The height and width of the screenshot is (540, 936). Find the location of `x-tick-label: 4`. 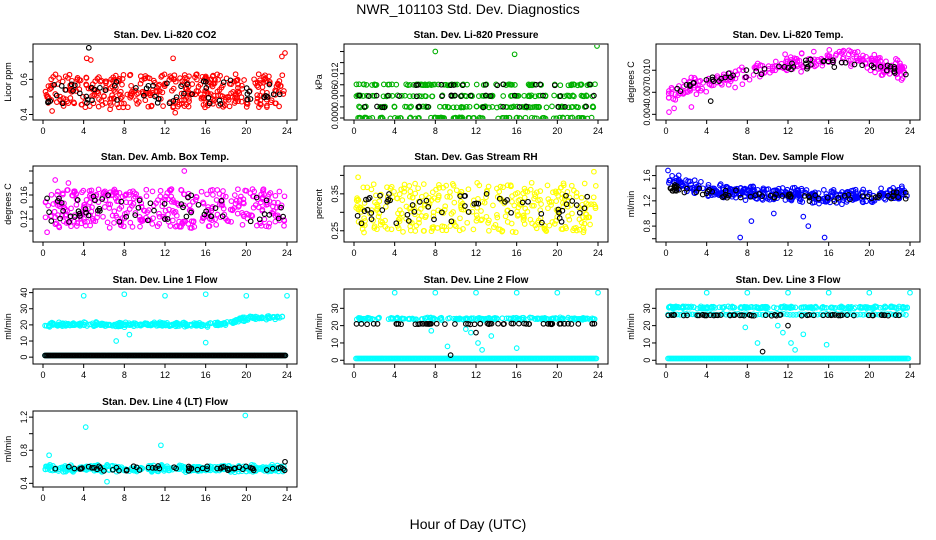

x-tick-label: 4 is located at coordinates (83, 253).